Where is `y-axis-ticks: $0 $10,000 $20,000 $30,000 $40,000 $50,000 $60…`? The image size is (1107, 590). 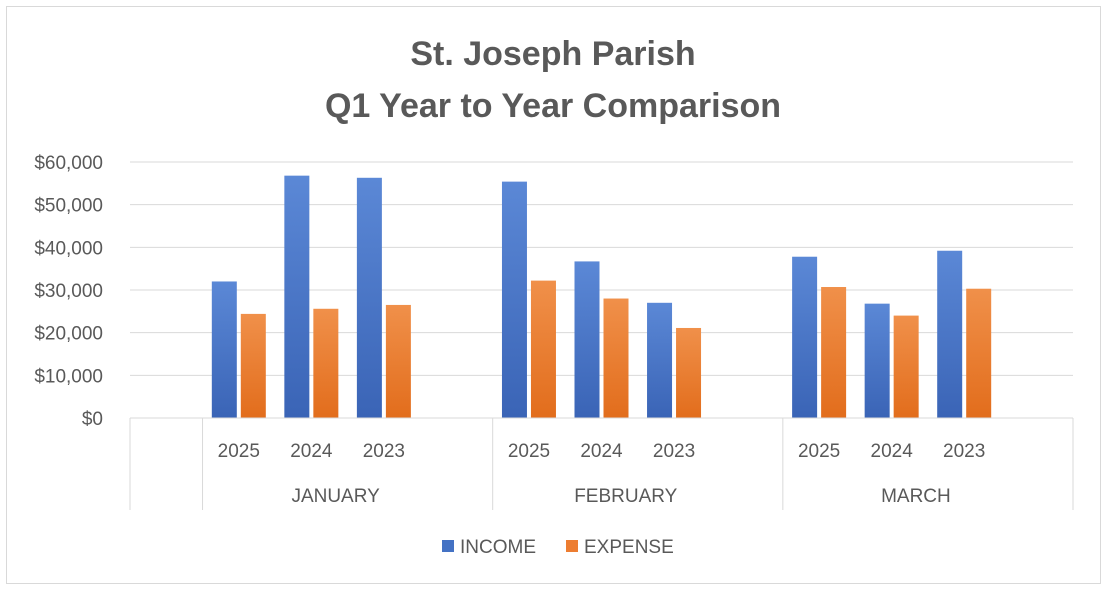
y-axis-ticks: $0 $10,000 $20,000 $30,000 $40,000 $50,000 $60… is located at coordinates (68, 291).